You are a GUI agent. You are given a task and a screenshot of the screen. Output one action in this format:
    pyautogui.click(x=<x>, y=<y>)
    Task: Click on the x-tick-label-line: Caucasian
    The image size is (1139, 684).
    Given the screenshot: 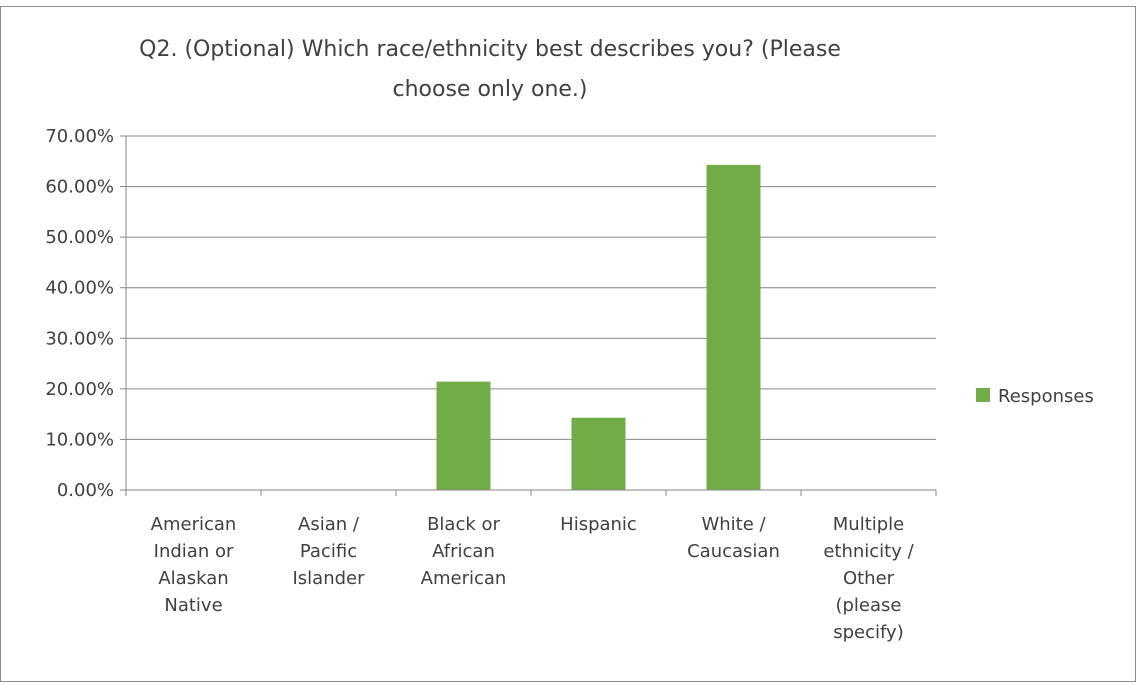 What is the action you would take?
    pyautogui.click(x=733, y=551)
    